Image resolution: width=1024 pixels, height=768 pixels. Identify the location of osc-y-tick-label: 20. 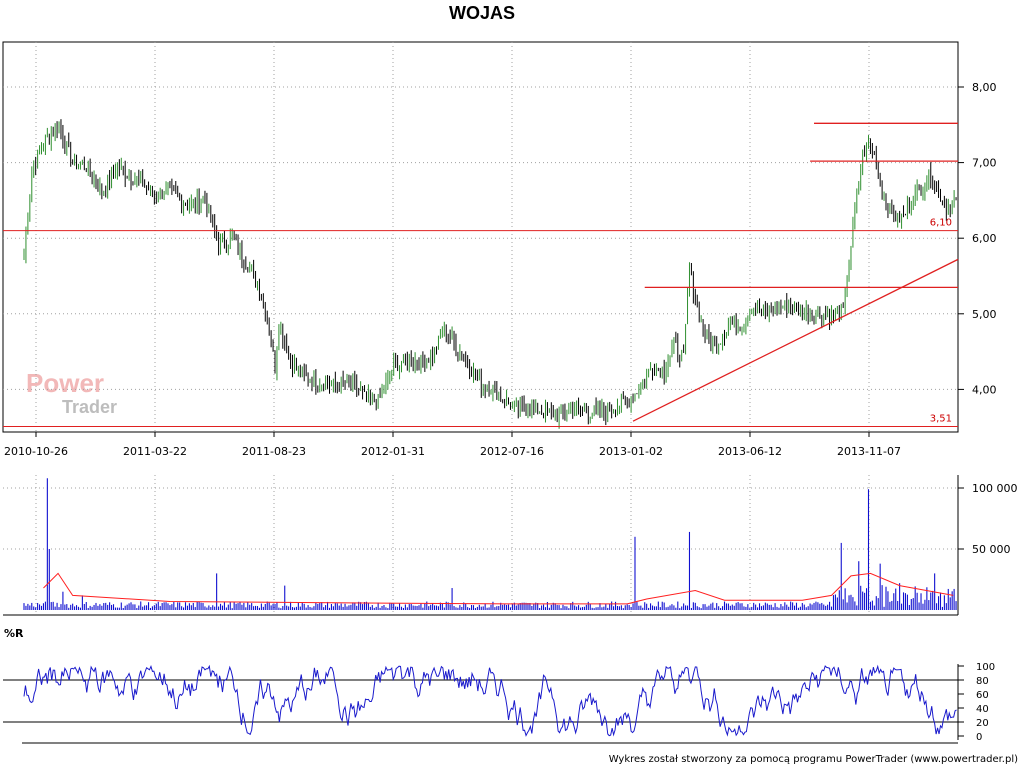
(982, 723).